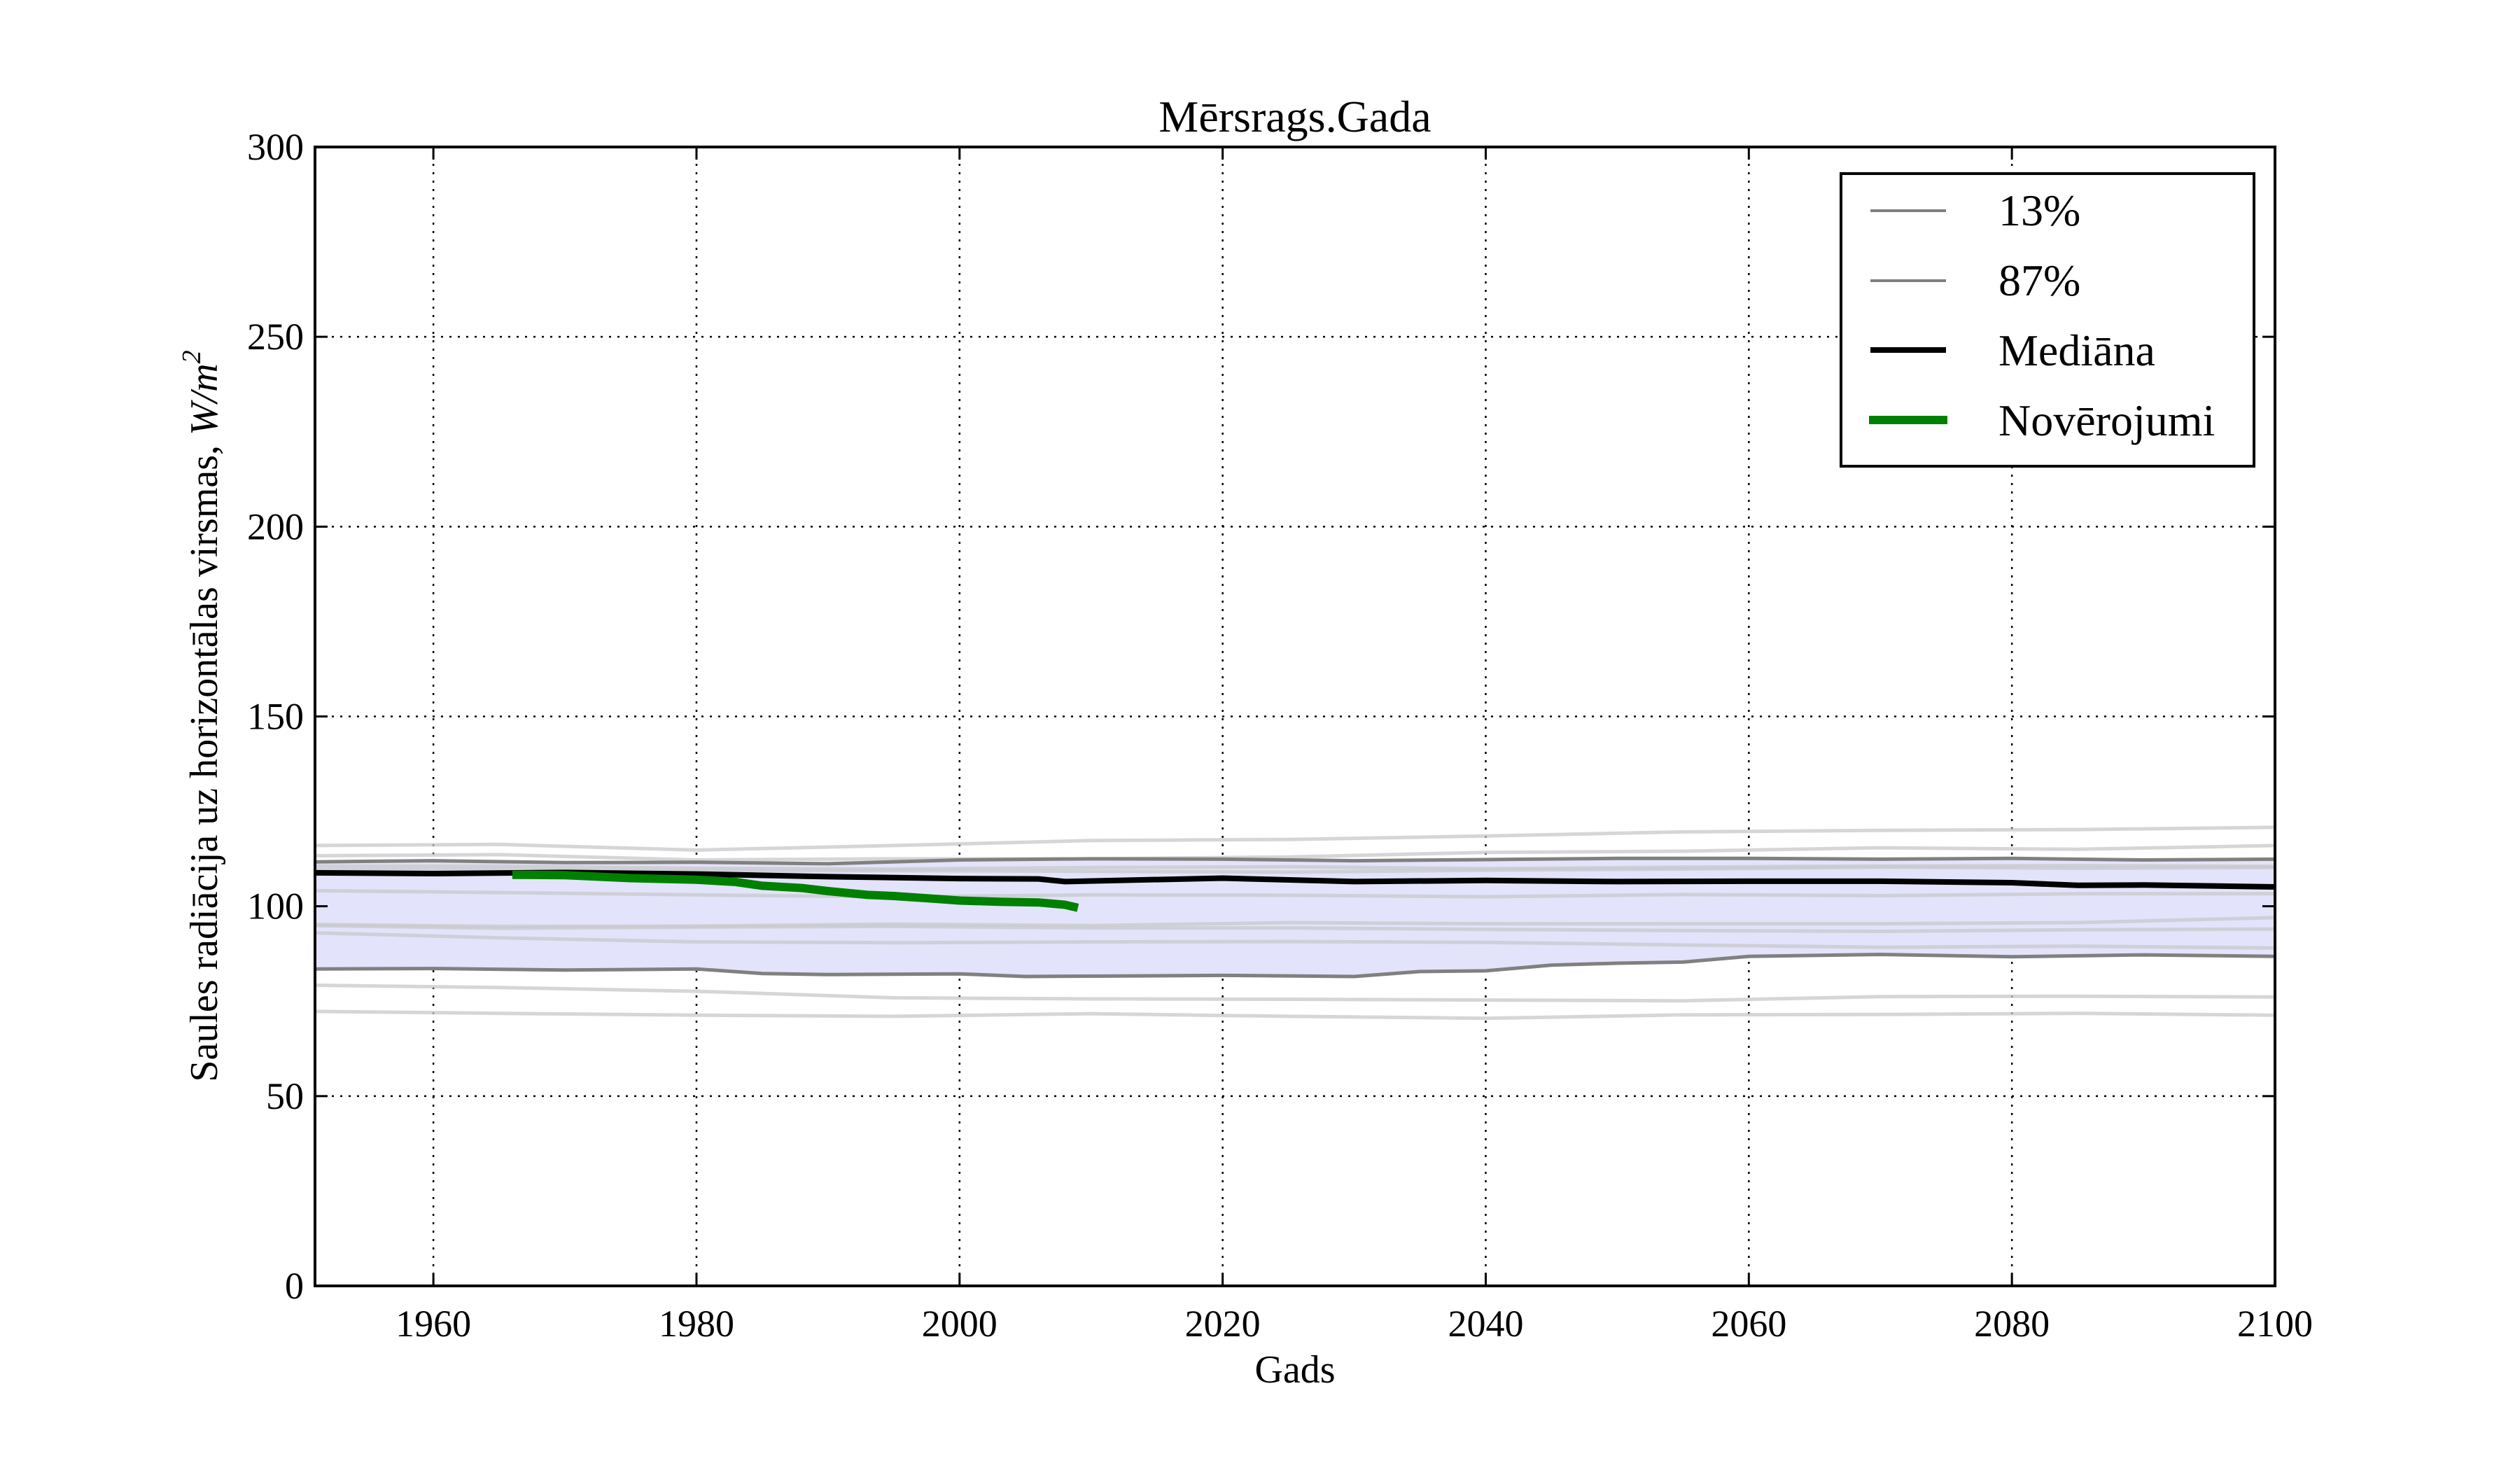  I want to click on legend-label-13: 13%, so click(2039, 210).